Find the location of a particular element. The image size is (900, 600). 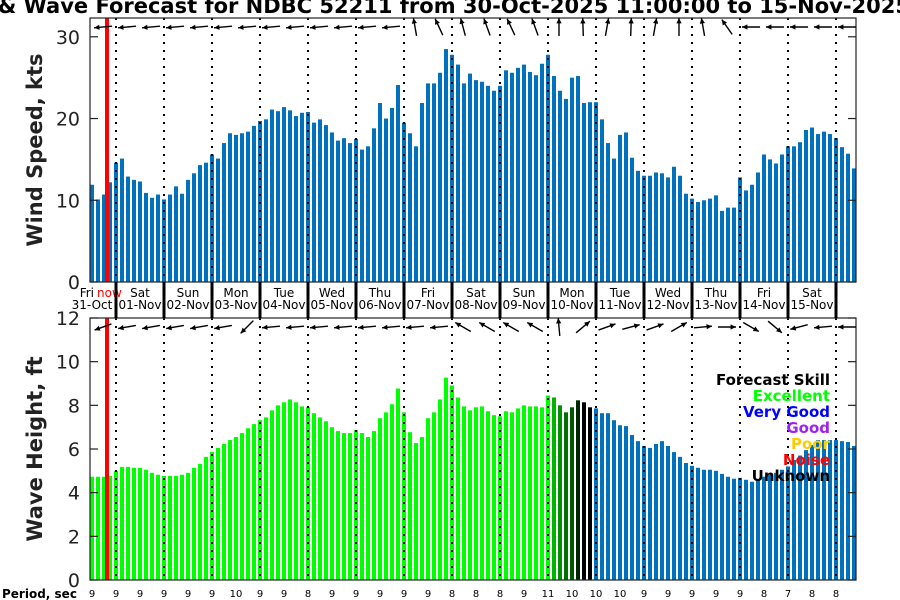

day-name-label: Sun is located at coordinates (188, 293).